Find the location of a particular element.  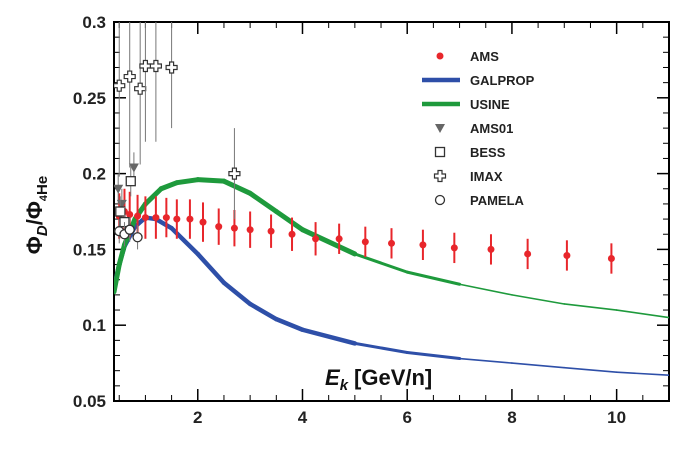

legend-label-usine: USINE is located at coordinates (490, 104).